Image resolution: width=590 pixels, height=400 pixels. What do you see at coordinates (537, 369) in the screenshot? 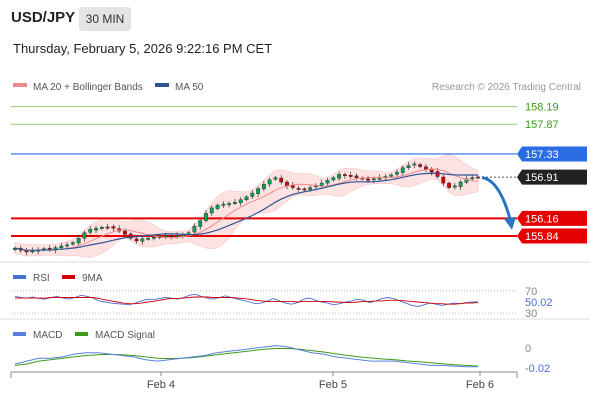
I see `macd-current-label: -0.02` at bounding box center [537, 369].